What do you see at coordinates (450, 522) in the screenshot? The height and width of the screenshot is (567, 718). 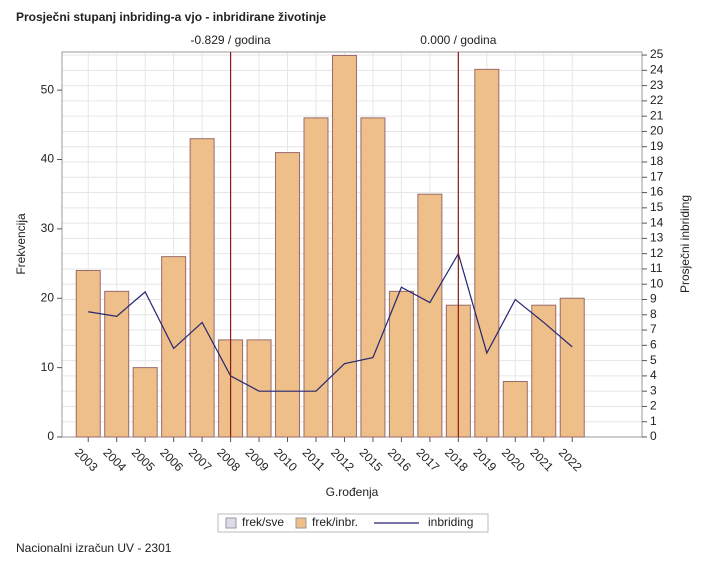 I see `legend-label: inbriding` at bounding box center [450, 522].